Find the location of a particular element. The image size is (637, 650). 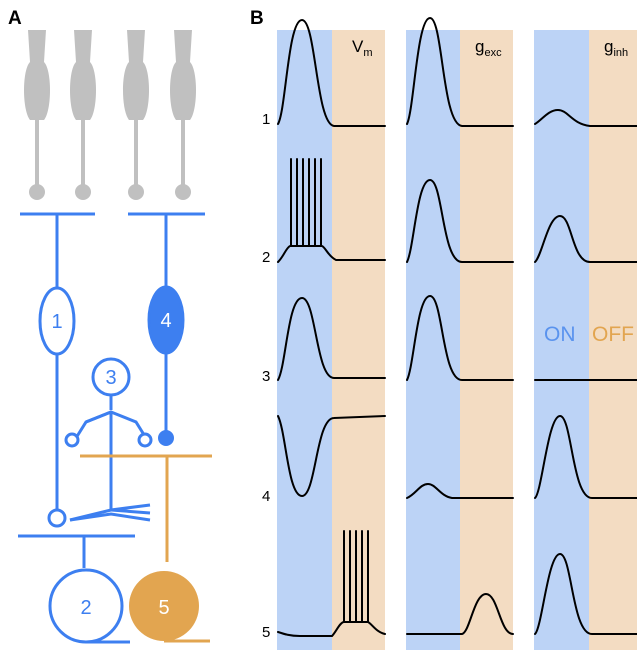

photoreceptor-row is located at coordinates (110, 115).